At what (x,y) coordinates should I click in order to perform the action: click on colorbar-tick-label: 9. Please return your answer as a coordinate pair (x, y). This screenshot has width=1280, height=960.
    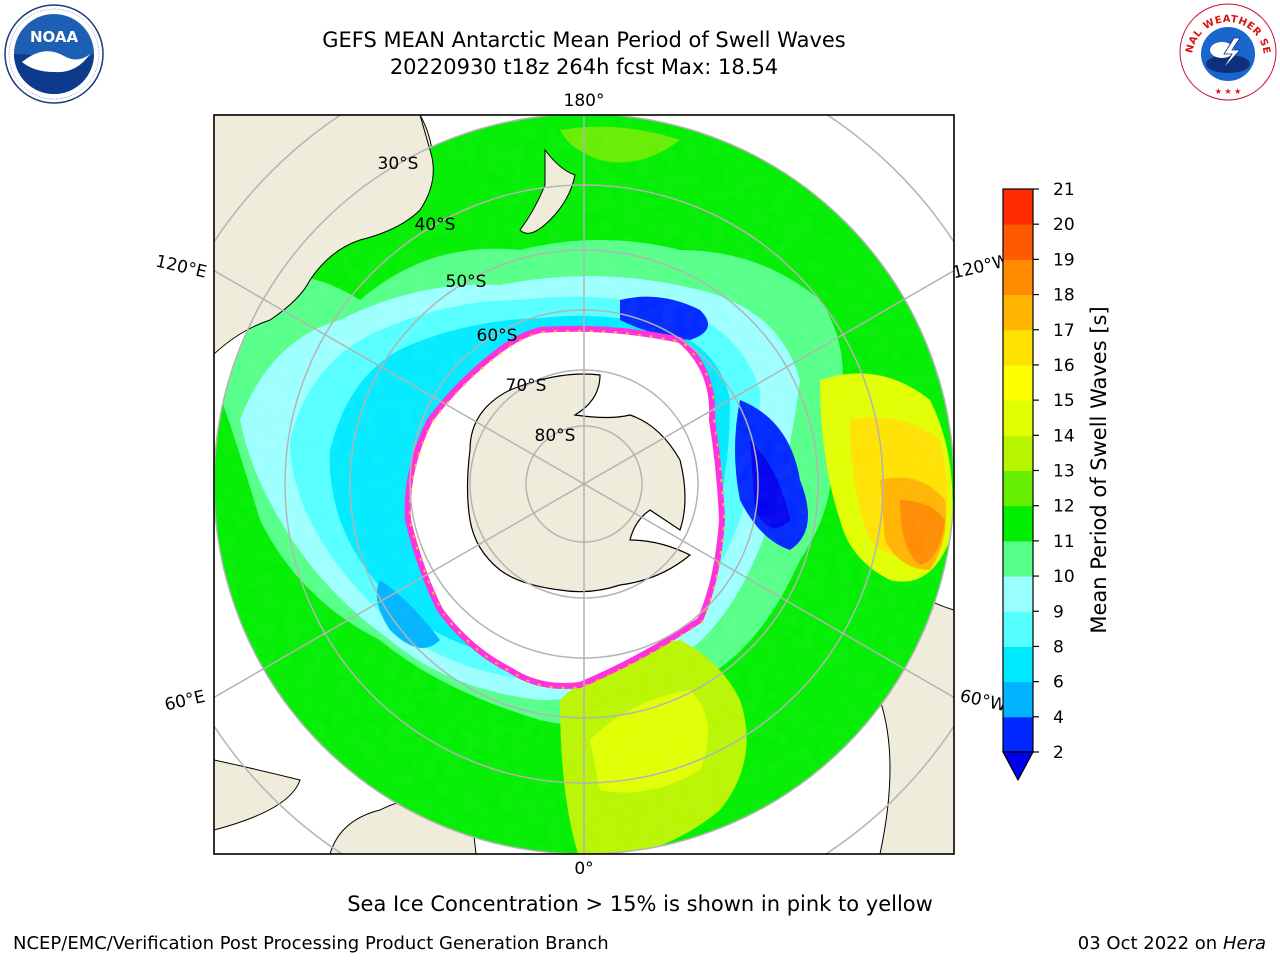
    Looking at the image, I should click on (1058, 612).